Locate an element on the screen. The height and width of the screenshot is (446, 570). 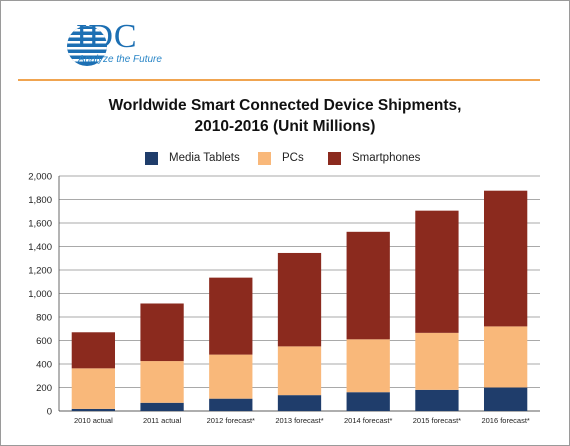
chart-subtitle: 2010-2016 (Unit Millions) is located at coordinates (285, 126).